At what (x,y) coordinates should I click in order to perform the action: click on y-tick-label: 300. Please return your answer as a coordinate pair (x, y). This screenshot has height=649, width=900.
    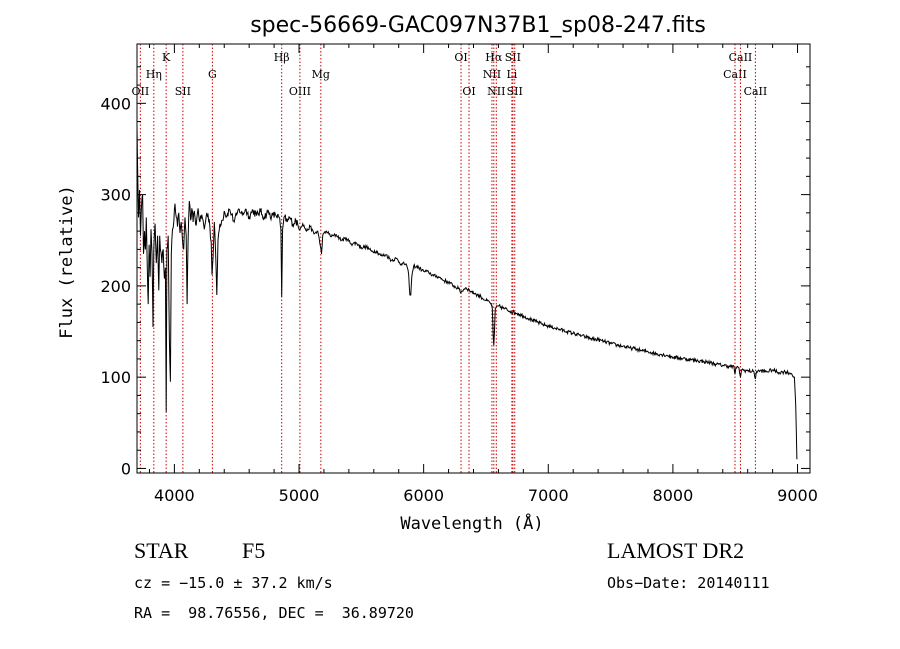
    Looking at the image, I should click on (115, 195).